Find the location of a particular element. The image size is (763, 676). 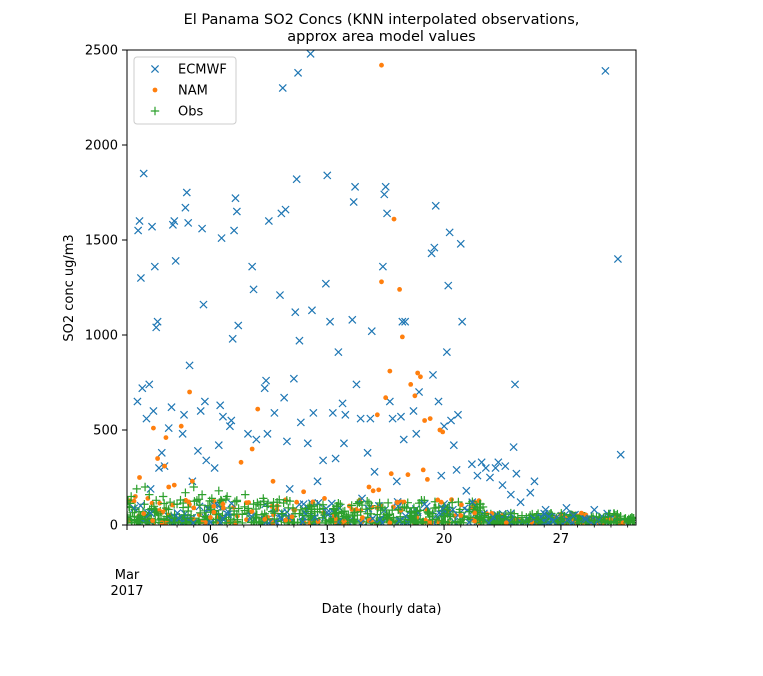

legend: ECMWF NAM Obs is located at coordinates (185, 90).